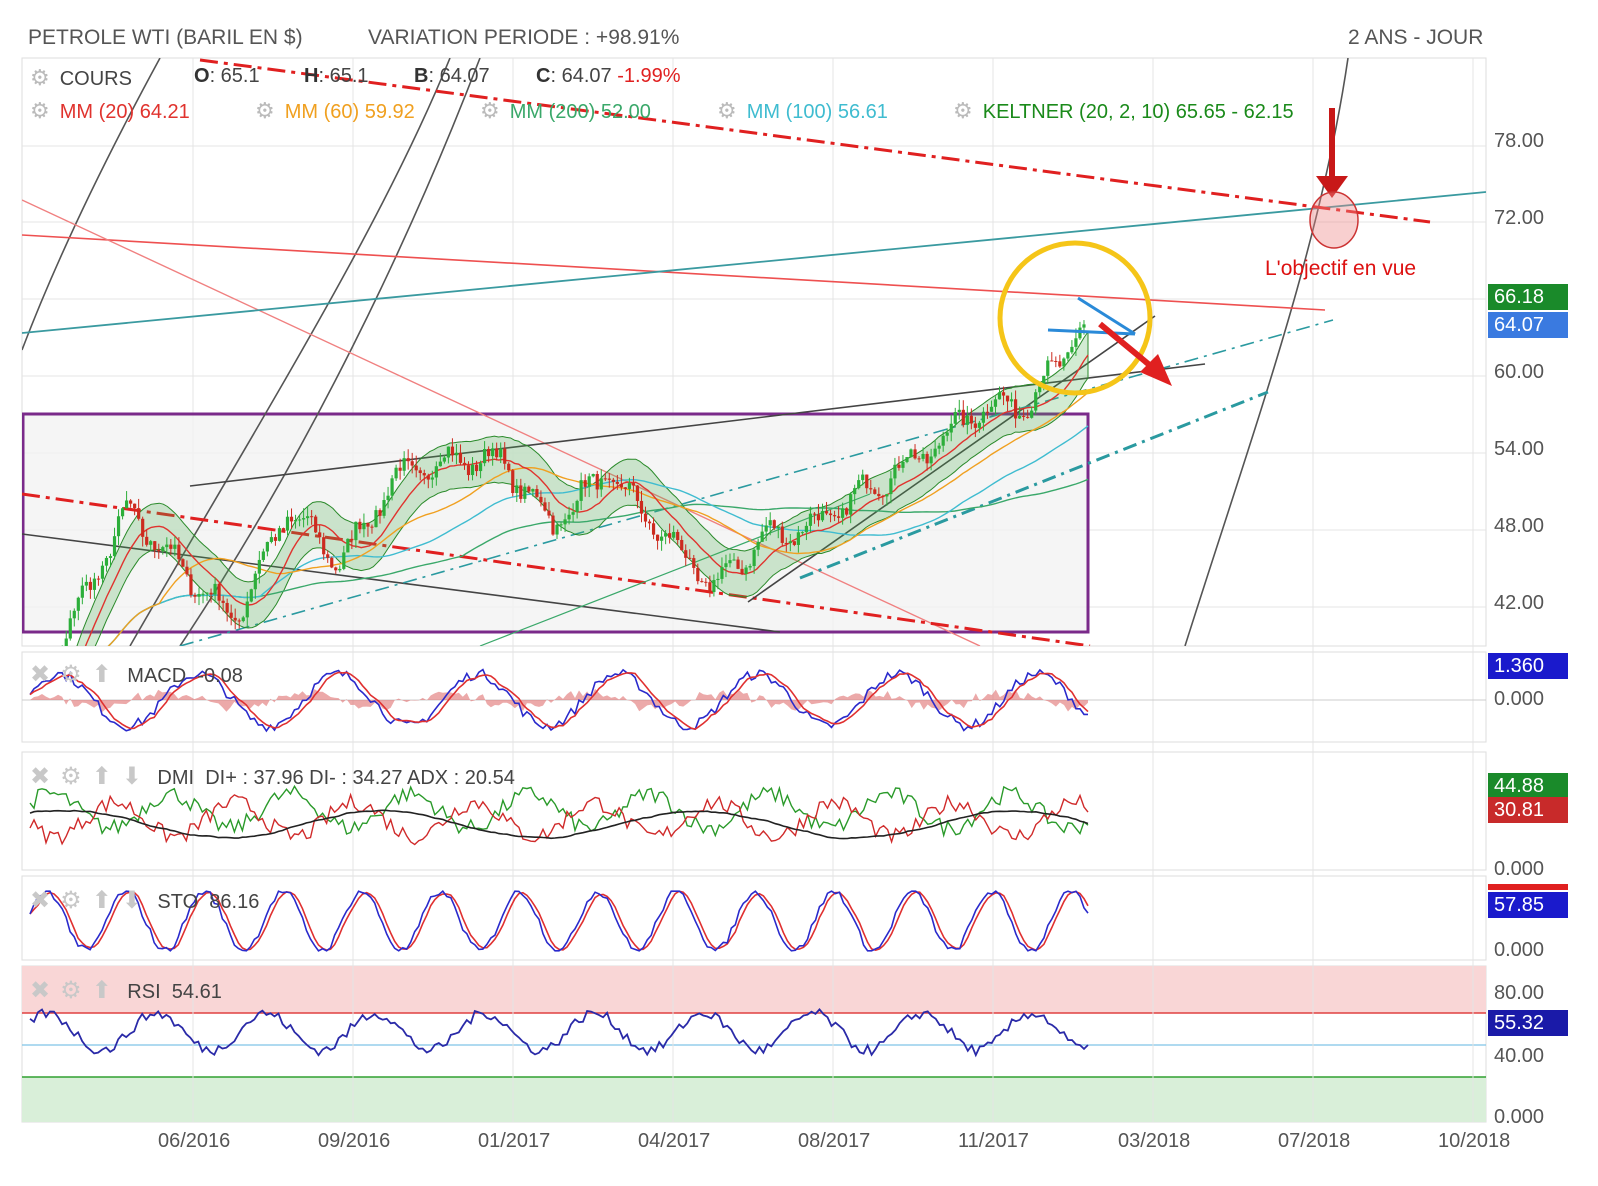 This screenshot has width=1598, height=1186. Describe the element at coordinates (136, 674) in the screenshot. I see `macd-legend: ✖ ⚙ ⬆ MACD -0.08` at that location.